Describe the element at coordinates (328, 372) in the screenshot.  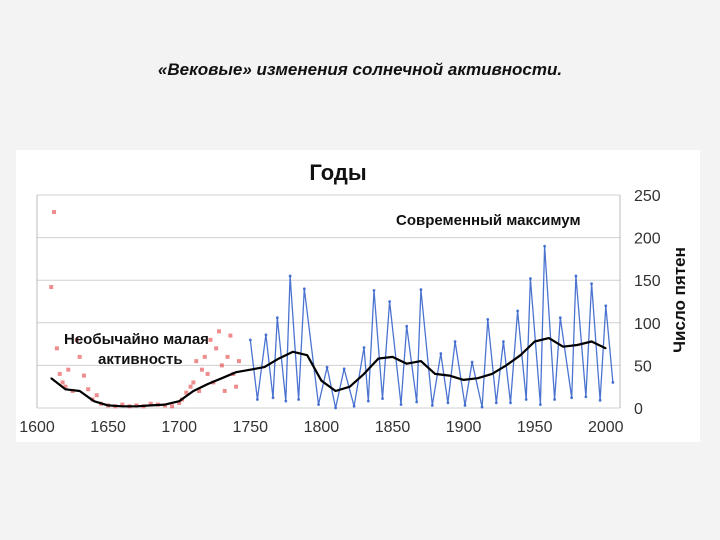
I see `trend-series` at that location.